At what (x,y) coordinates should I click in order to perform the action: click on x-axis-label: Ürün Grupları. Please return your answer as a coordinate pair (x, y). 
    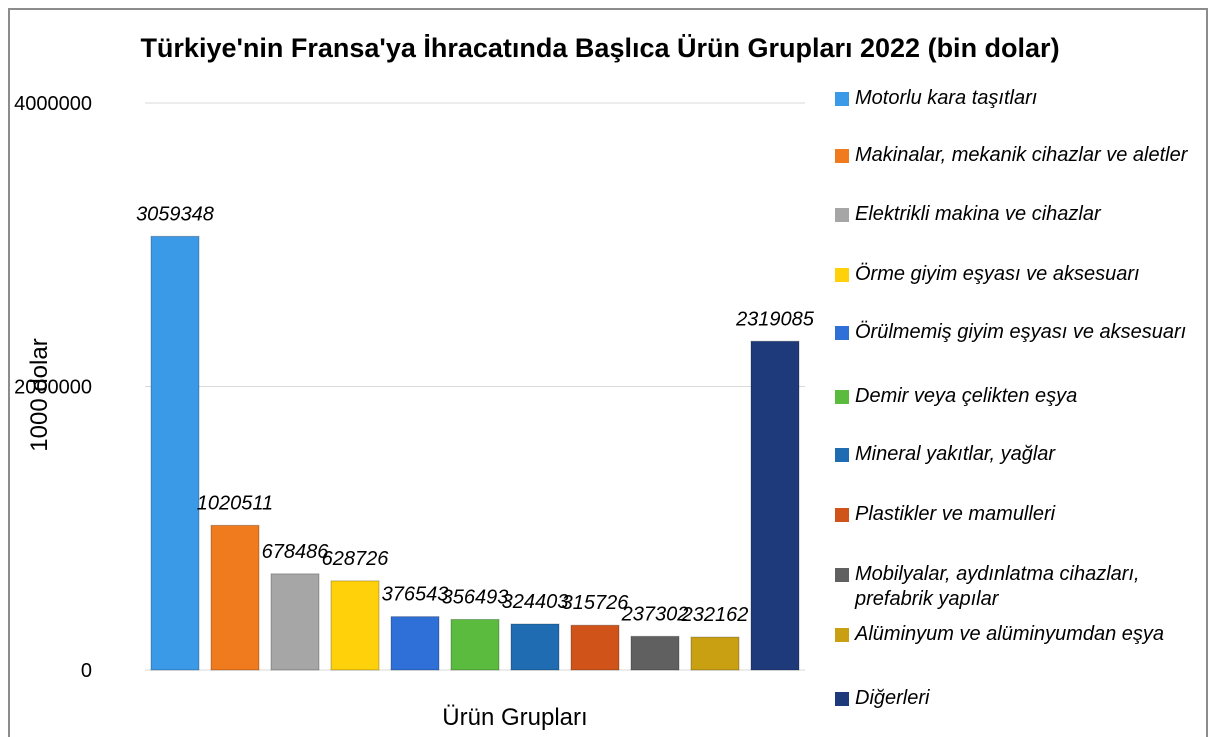
    Looking at the image, I should click on (514, 717).